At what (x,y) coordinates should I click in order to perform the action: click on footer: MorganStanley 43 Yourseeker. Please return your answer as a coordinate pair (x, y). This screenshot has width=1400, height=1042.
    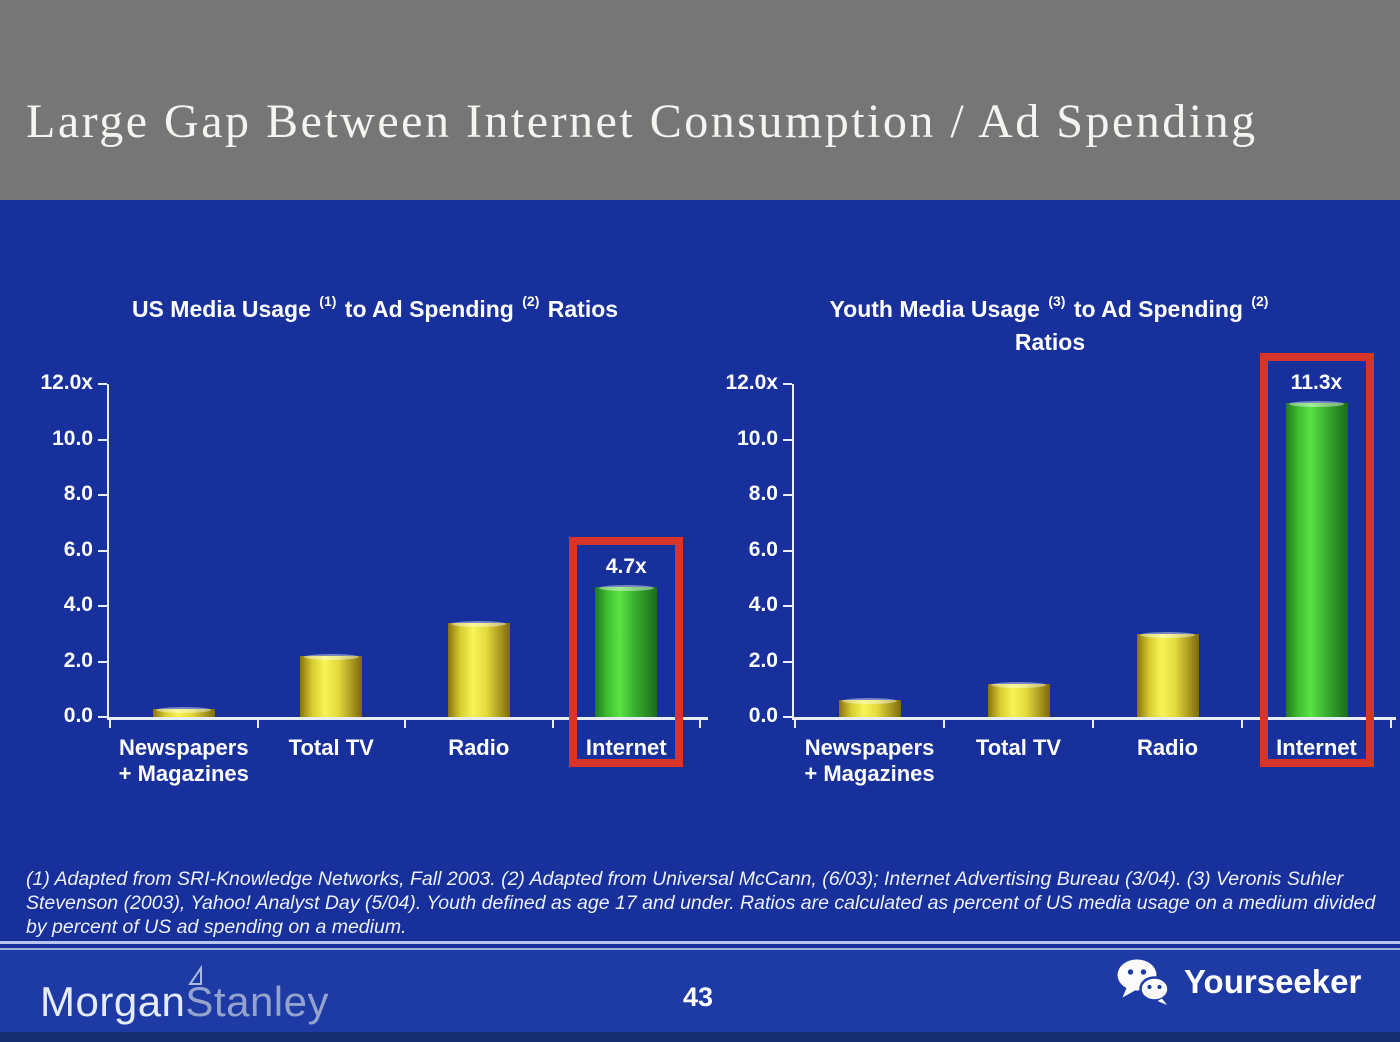
    Looking at the image, I should click on (700, 991).